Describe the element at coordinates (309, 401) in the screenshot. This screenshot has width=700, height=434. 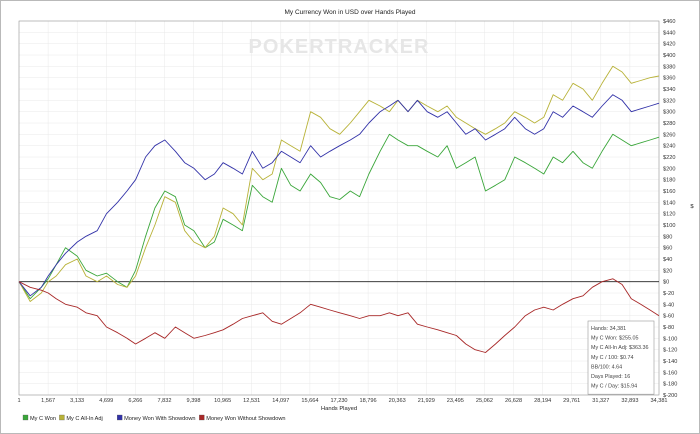
I see `x-tick-label: 15,664` at that location.